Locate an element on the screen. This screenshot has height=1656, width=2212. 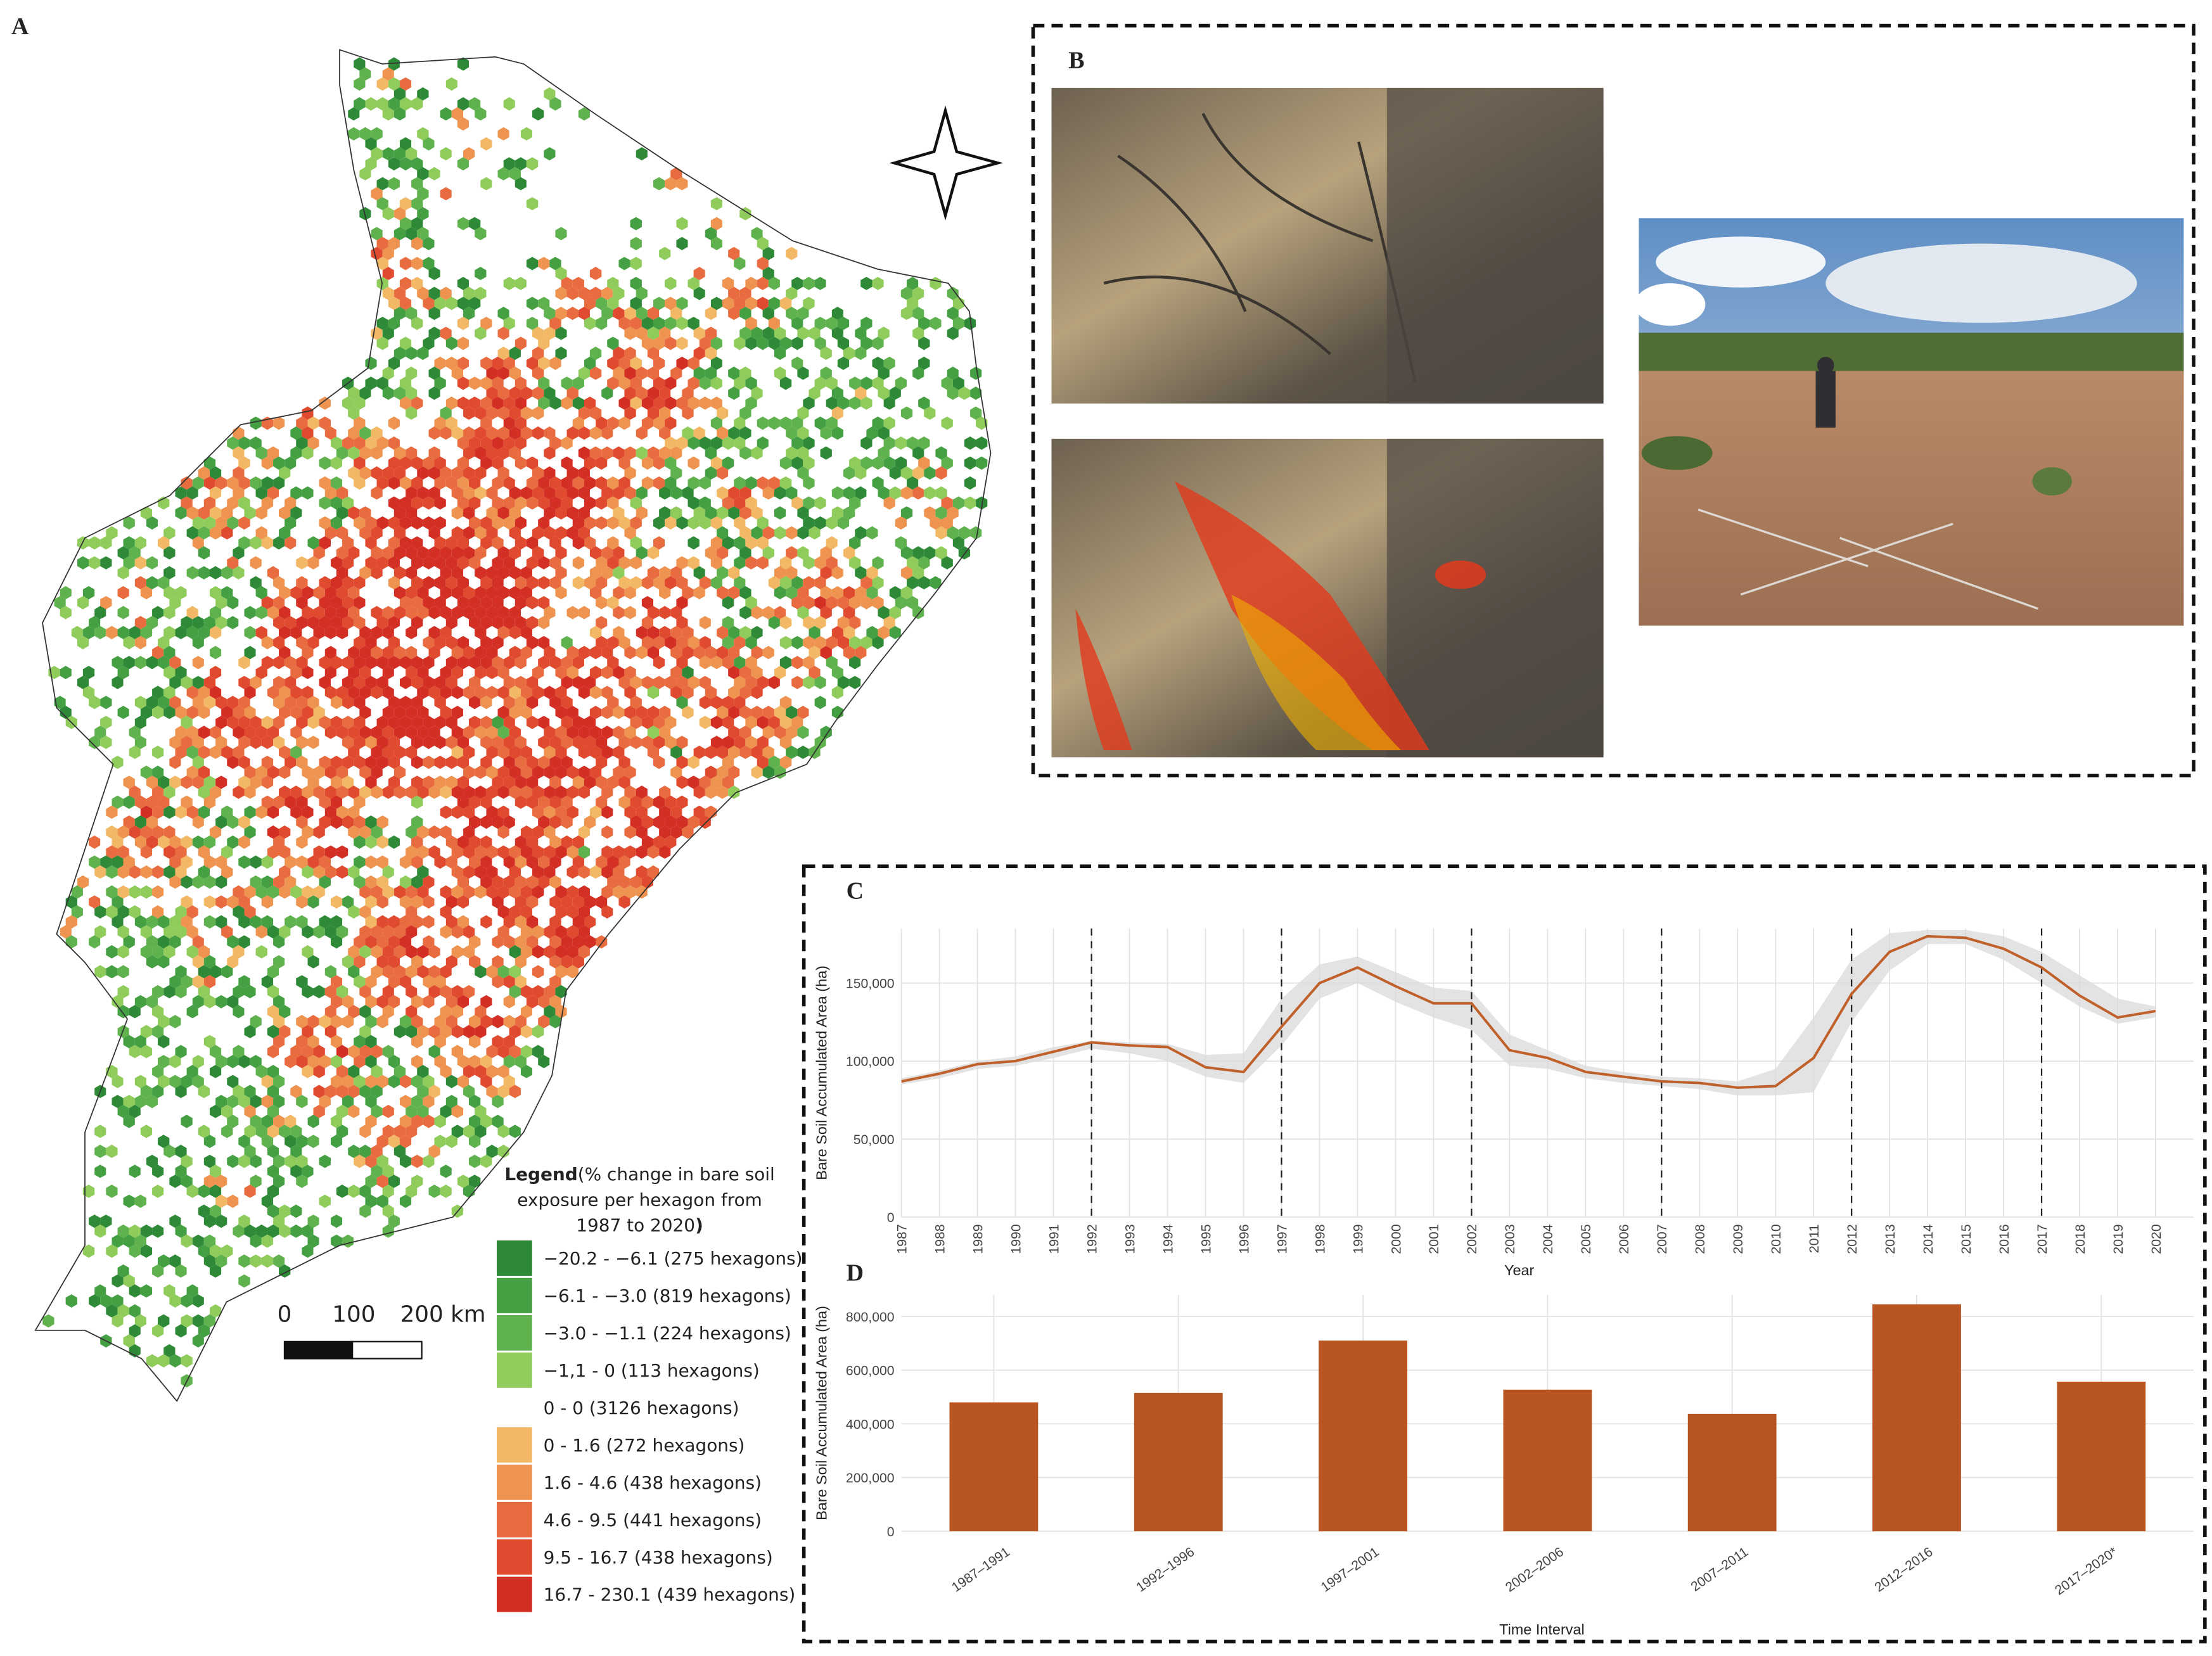
x-tick-label: 2011 is located at coordinates (1814, 1238).